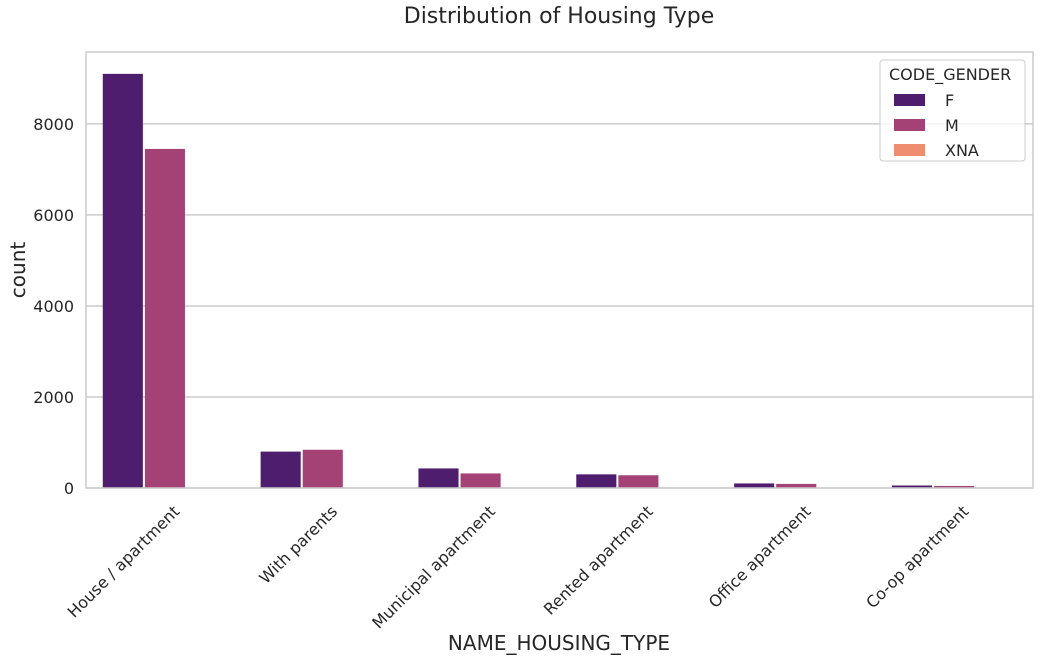 This screenshot has width=1040, height=662. Describe the element at coordinates (950, 75) in the screenshot. I see `legend-title: CODE_GENDER` at that location.